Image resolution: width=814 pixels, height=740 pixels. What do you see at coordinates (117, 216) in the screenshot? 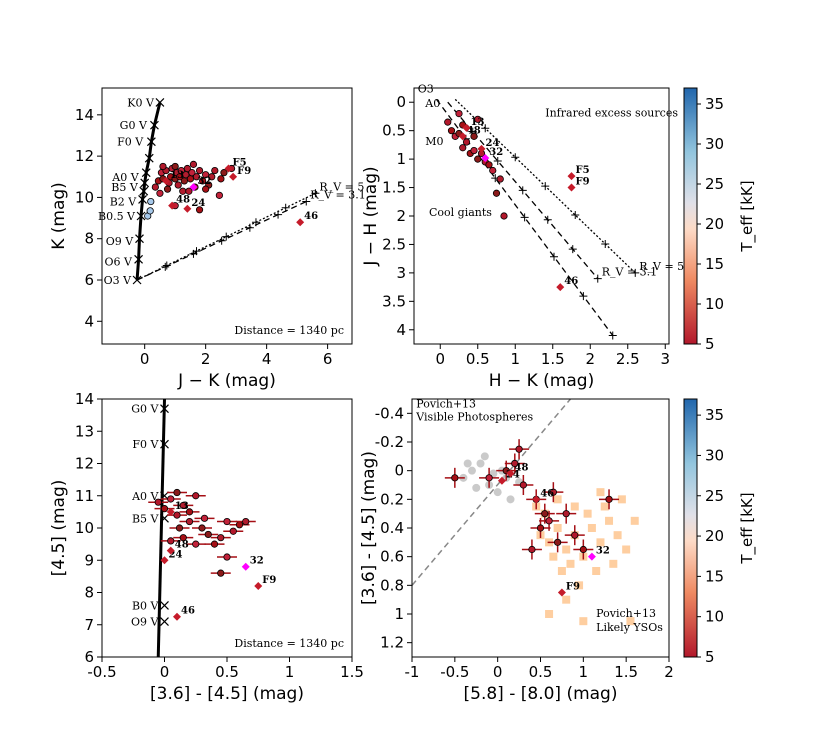
I see `spectral-type-label: B0.5 V` at bounding box center [117, 216].